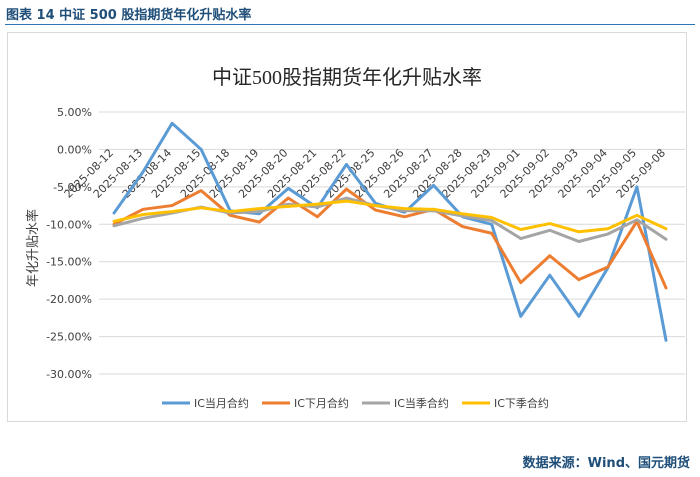  Describe the element at coordinates (33, 248) in the screenshot. I see `y-axis-label: 年化升贴水率` at that location.